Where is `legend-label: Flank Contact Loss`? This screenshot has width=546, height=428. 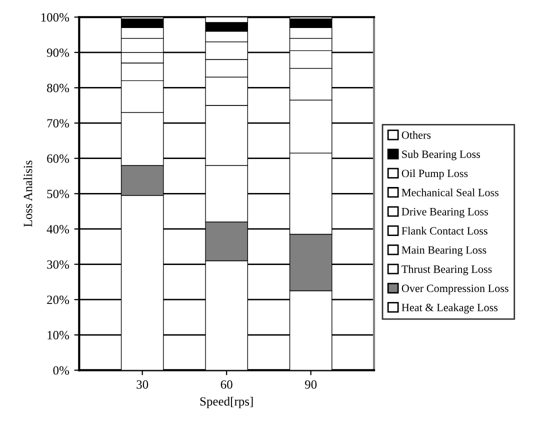
legend-label: Flank Contact Loss is located at coordinates (445, 230).